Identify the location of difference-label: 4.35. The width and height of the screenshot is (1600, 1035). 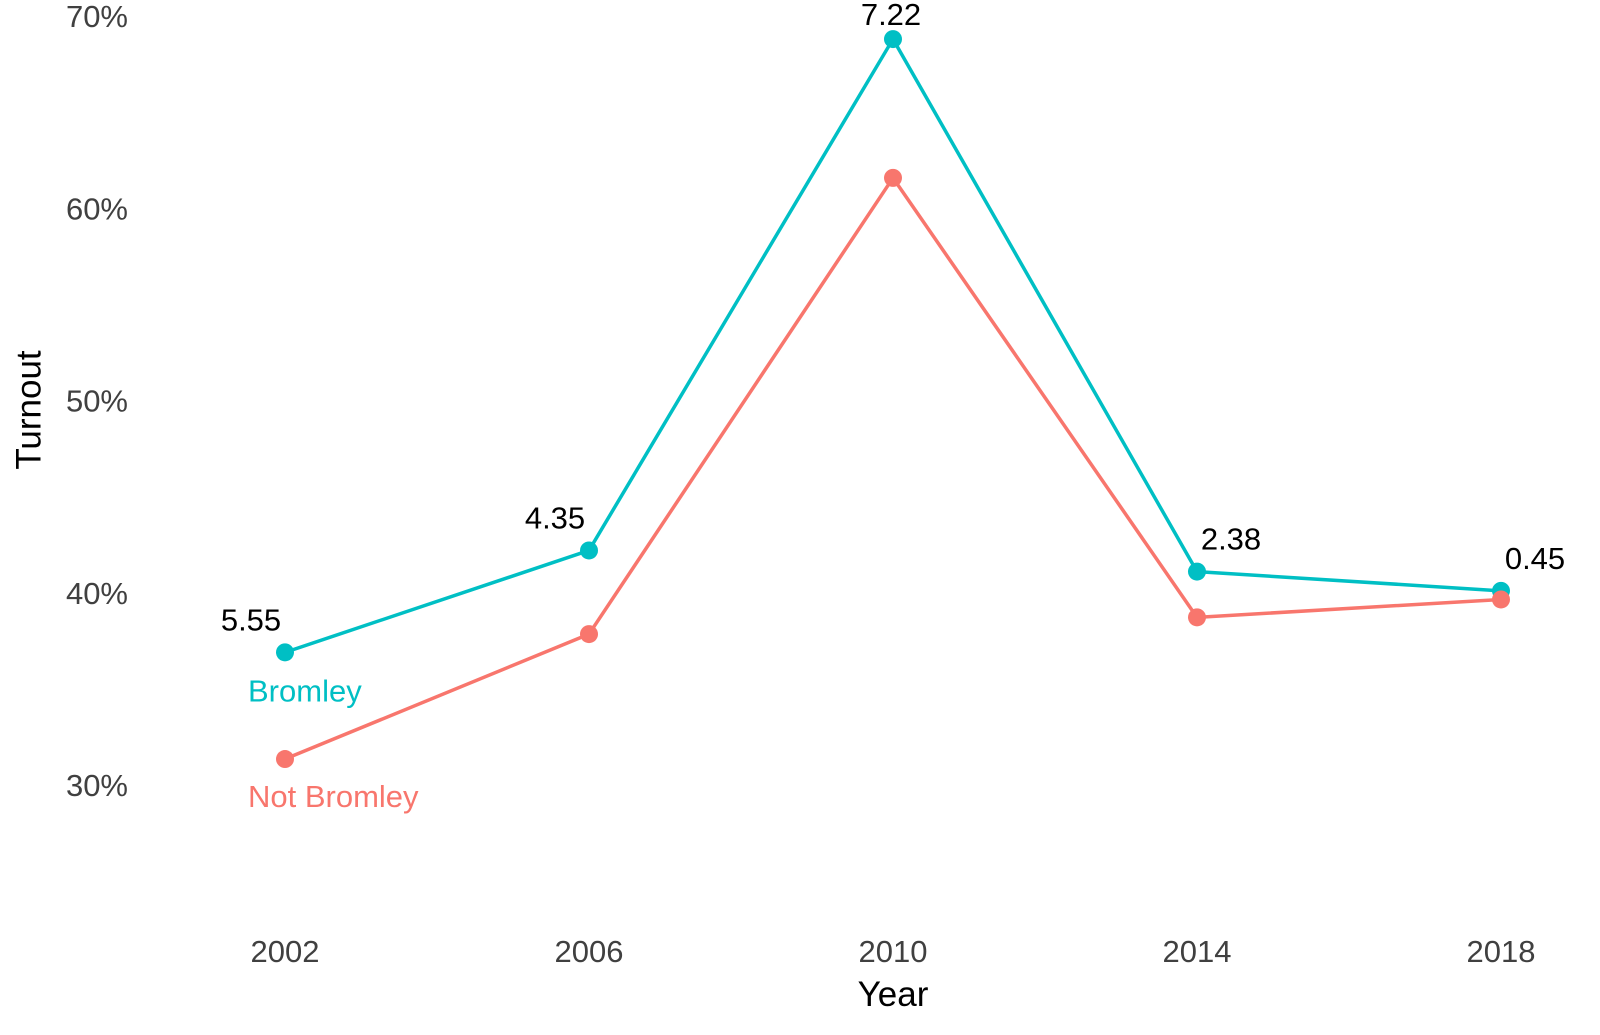
(555, 517).